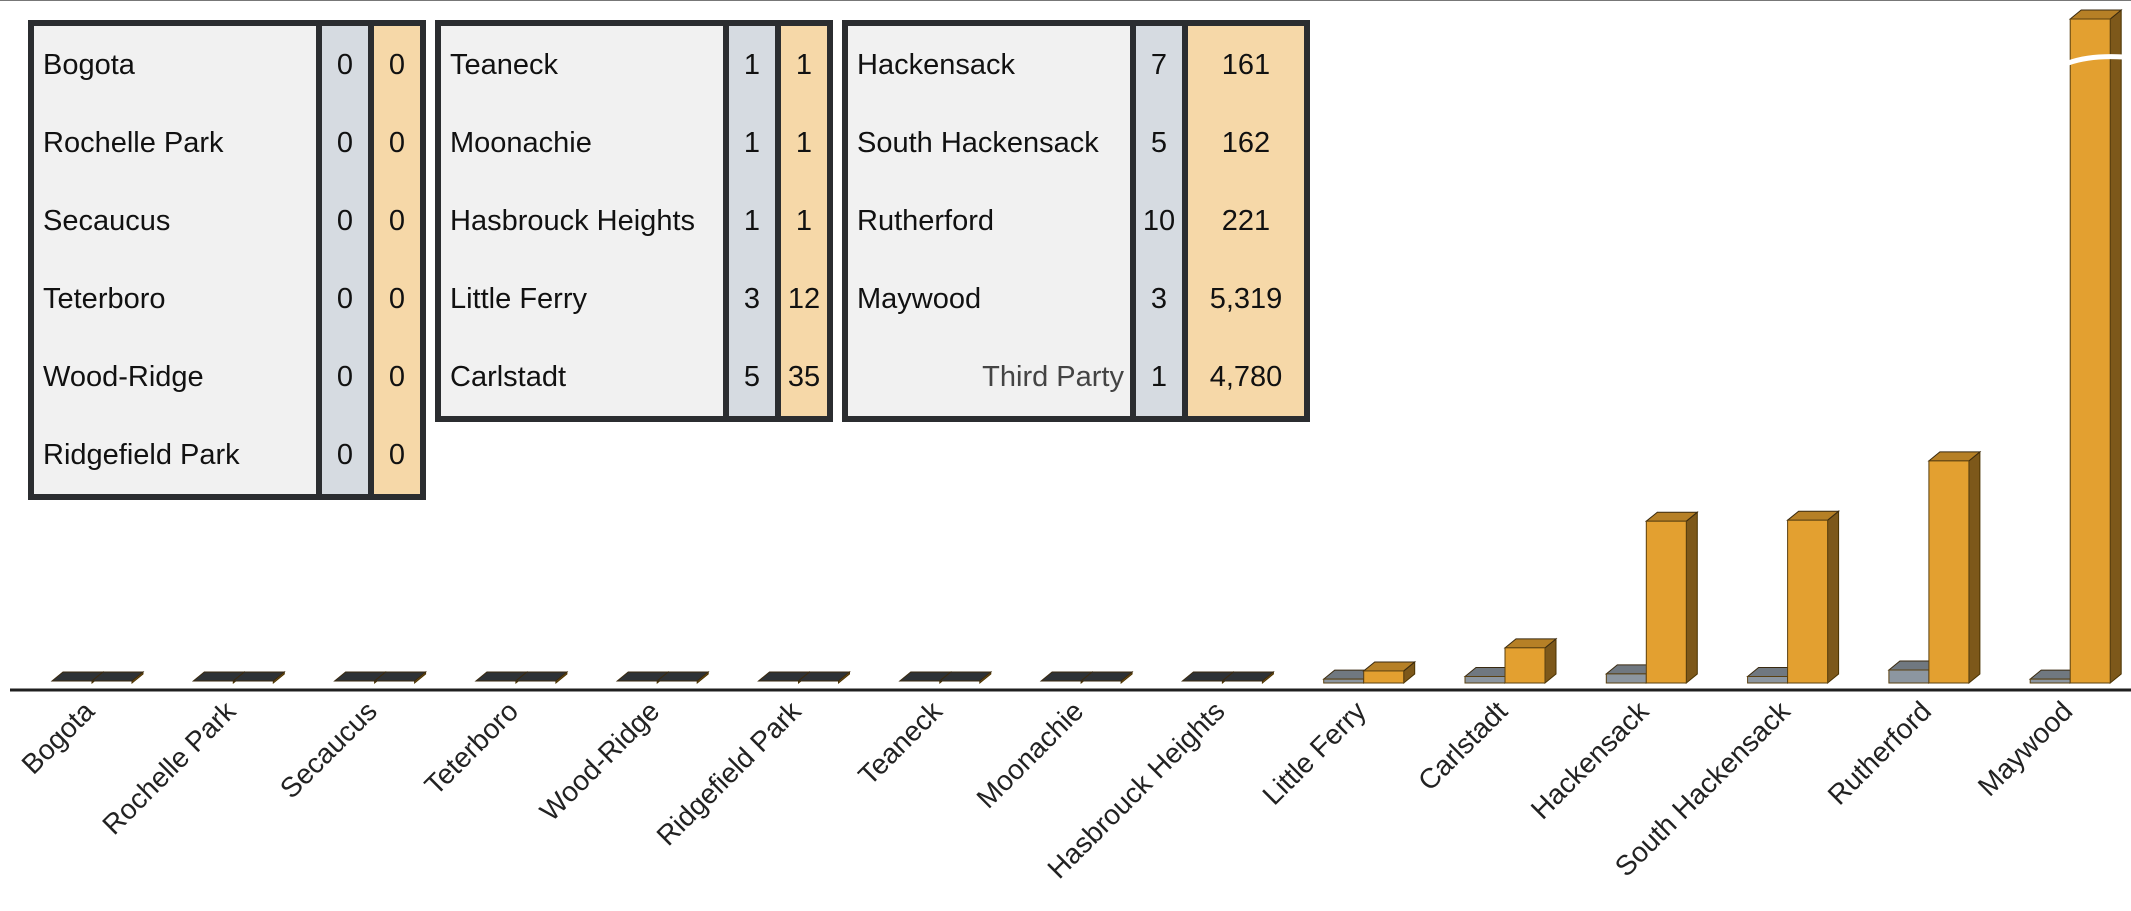 Image resolution: width=2131 pixels, height=911 pixels. I want to click on table-row: Carlstadt 5 35, so click(634, 378).